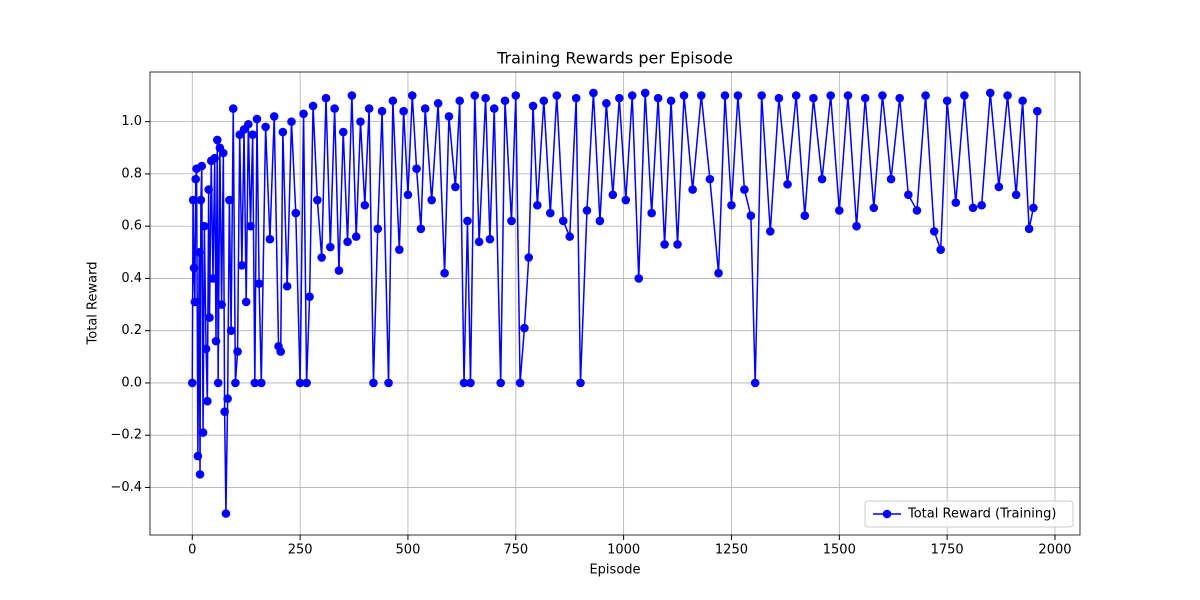 This screenshot has width=1200, height=600. What do you see at coordinates (731, 550) in the screenshot?
I see `x-tick-label: 1250` at bounding box center [731, 550].